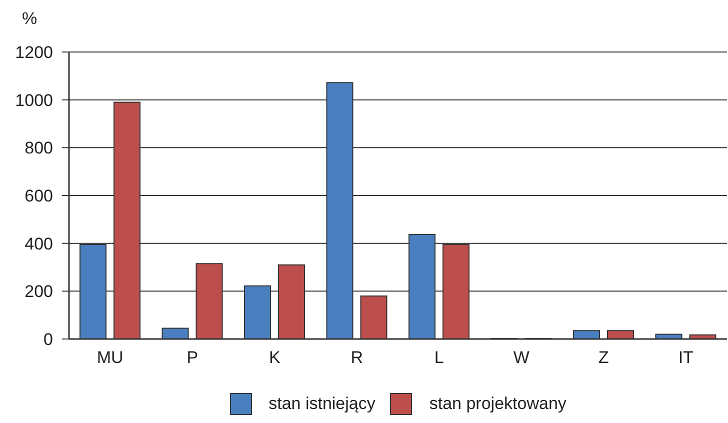 This screenshot has height=423, width=728. What do you see at coordinates (38, 148) in the screenshot?
I see `y-tick-label: 800` at bounding box center [38, 148].